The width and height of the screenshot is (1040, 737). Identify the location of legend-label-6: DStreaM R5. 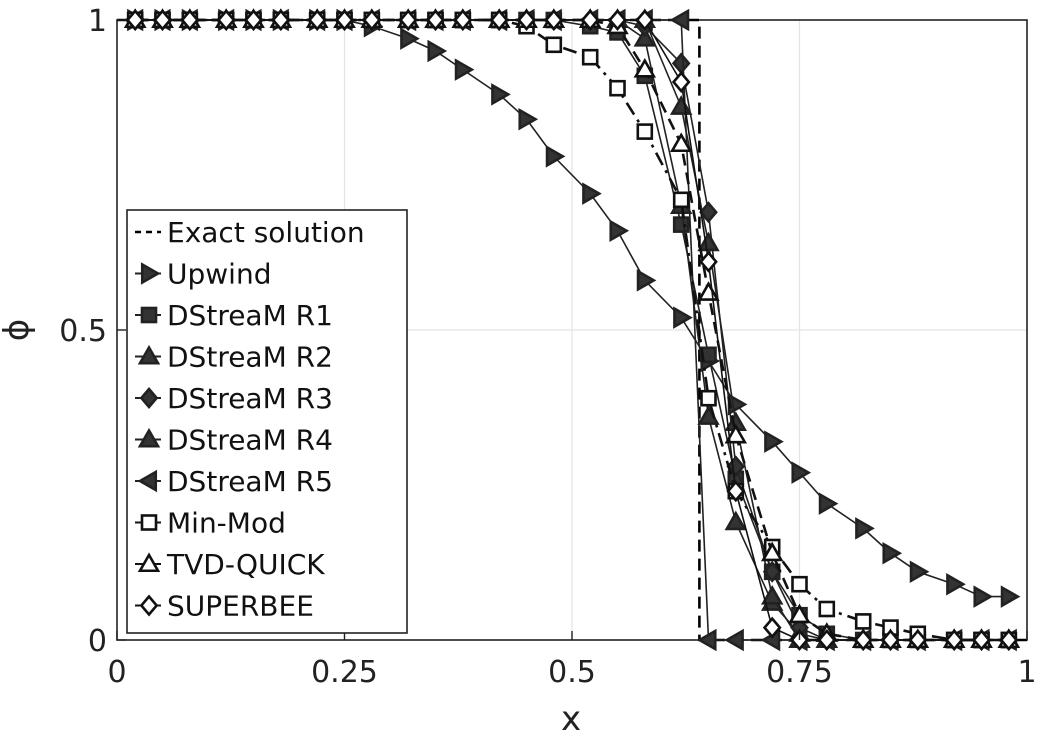
(250, 481).